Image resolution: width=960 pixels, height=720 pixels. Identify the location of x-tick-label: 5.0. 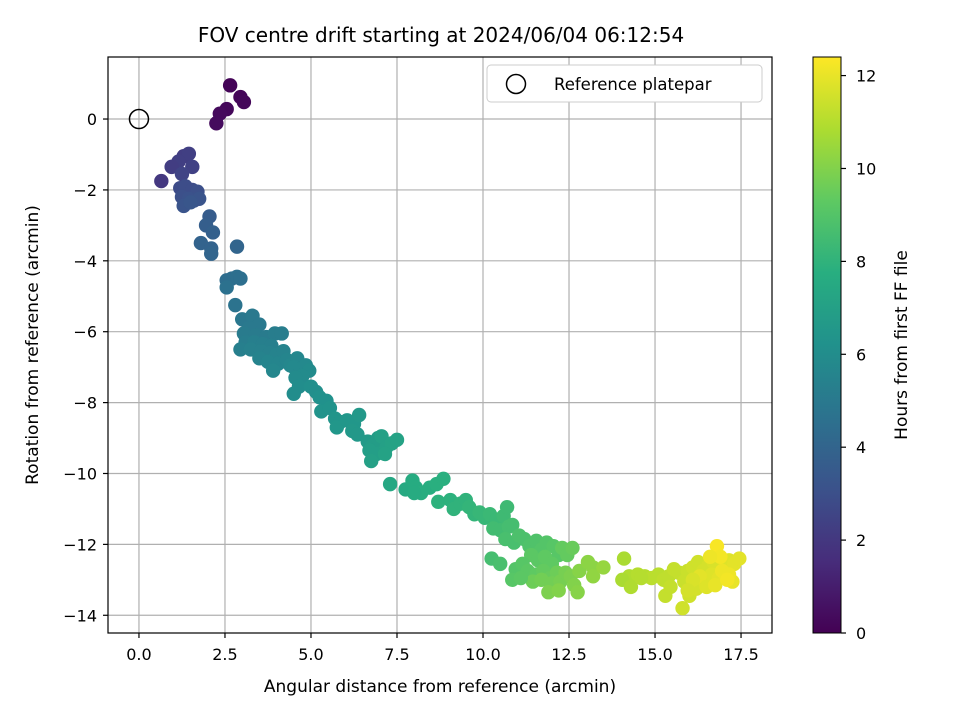
(310, 654).